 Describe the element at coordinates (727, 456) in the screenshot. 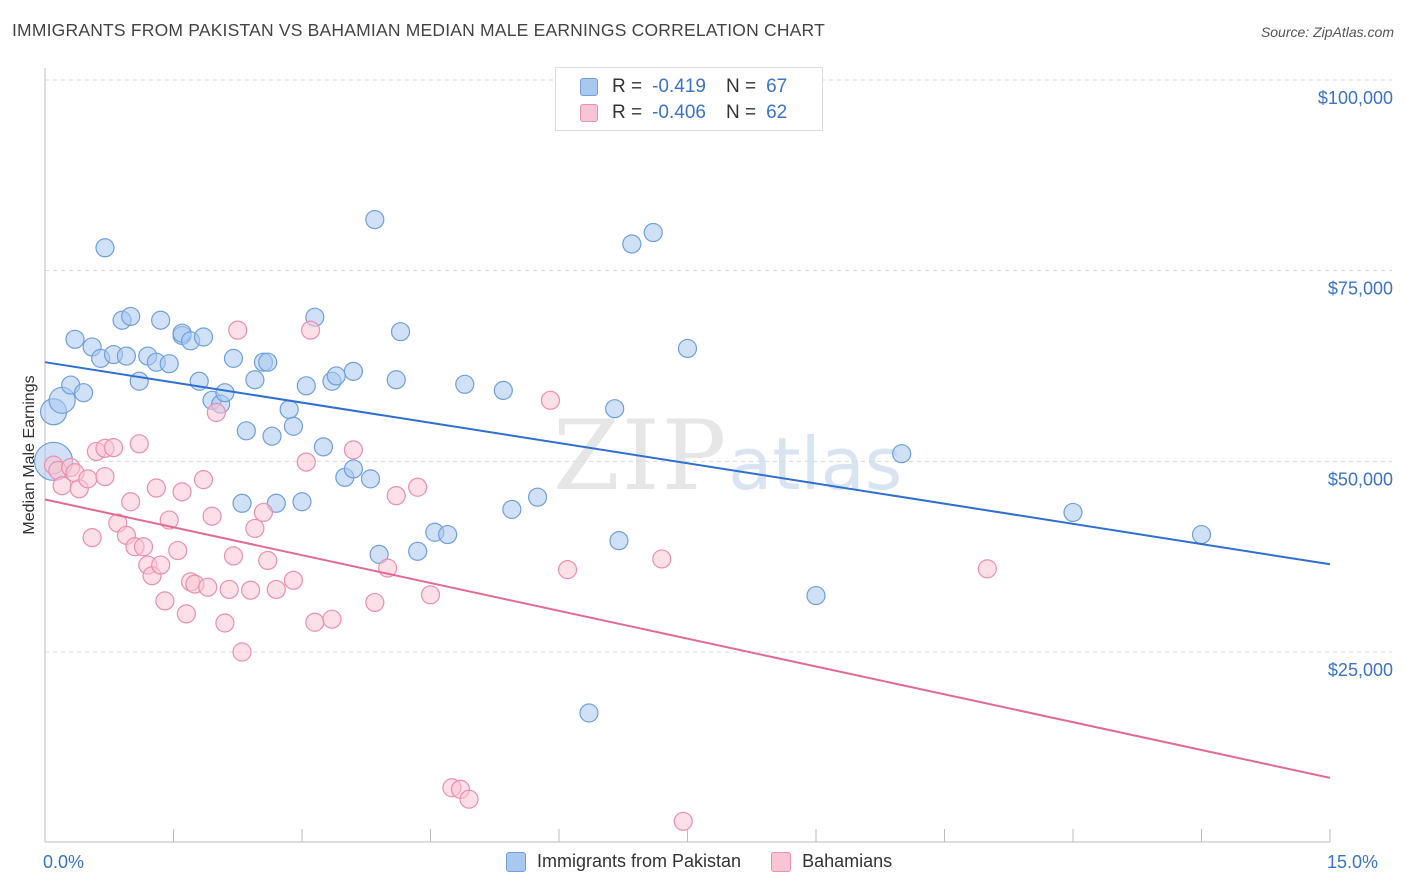

I see `watermark: ZIPatlas` at that location.